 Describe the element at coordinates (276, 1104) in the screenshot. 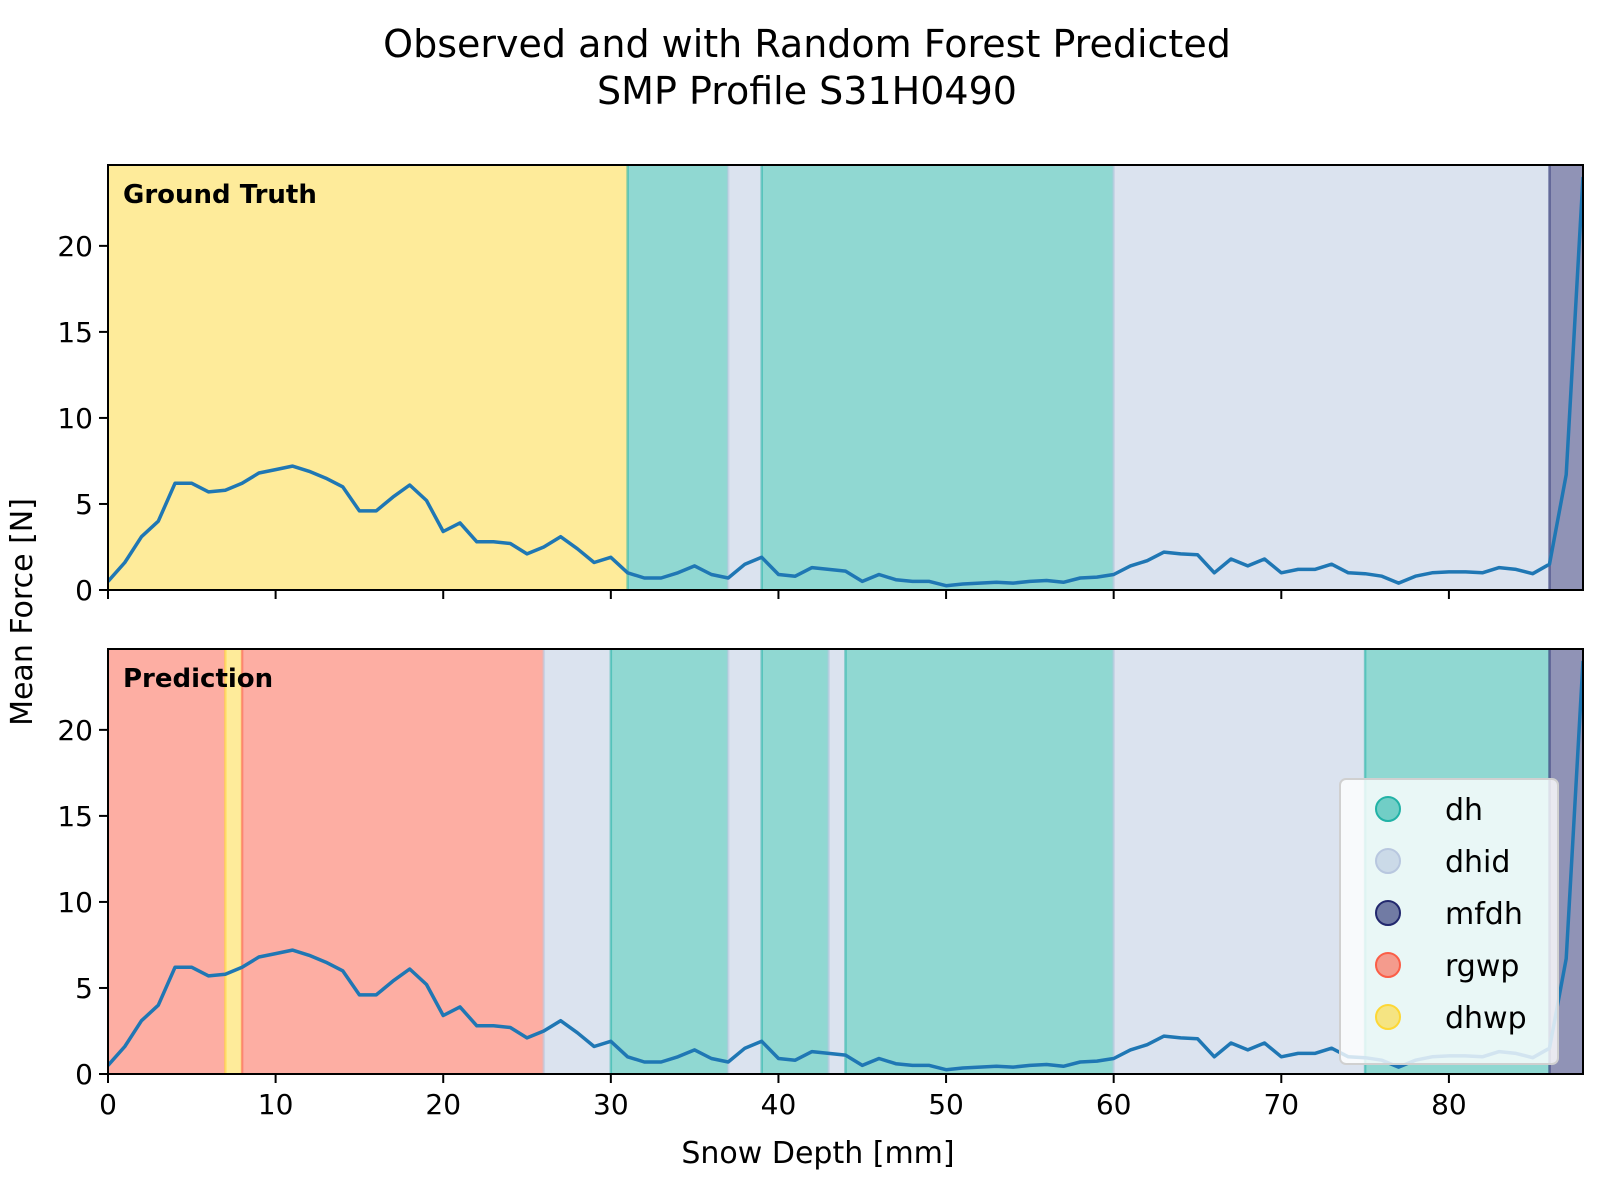

I see `x-tick-label: 10` at that location.